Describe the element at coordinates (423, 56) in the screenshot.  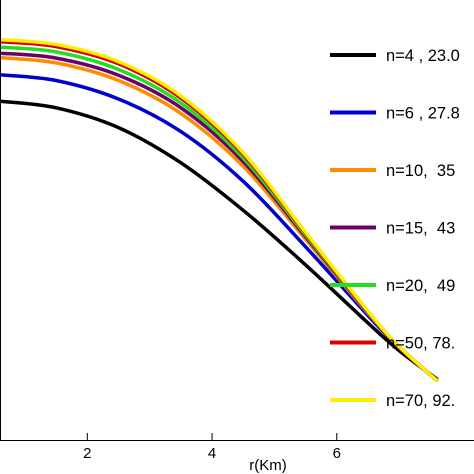
I see `legend-label: n=4 , 23.0` at that location.